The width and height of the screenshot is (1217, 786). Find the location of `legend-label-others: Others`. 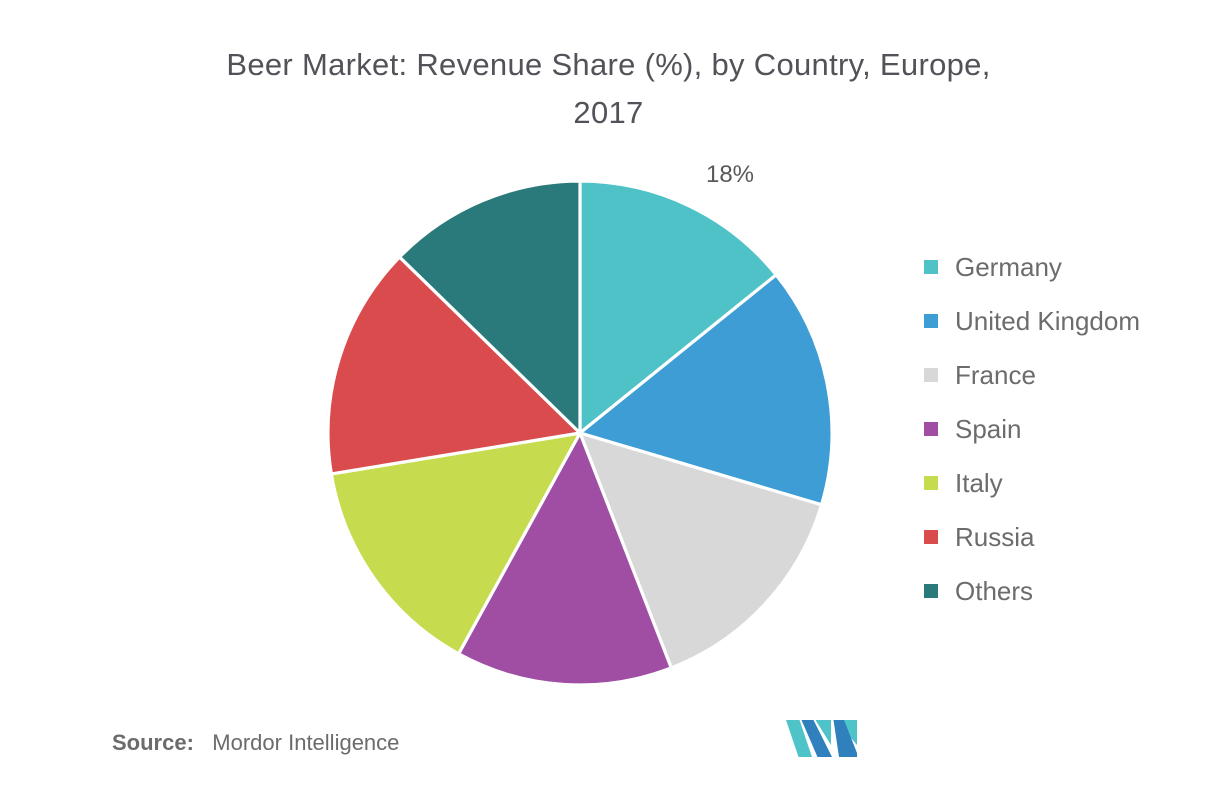

legend-label-others: Others is located at coordinates (994, 590).